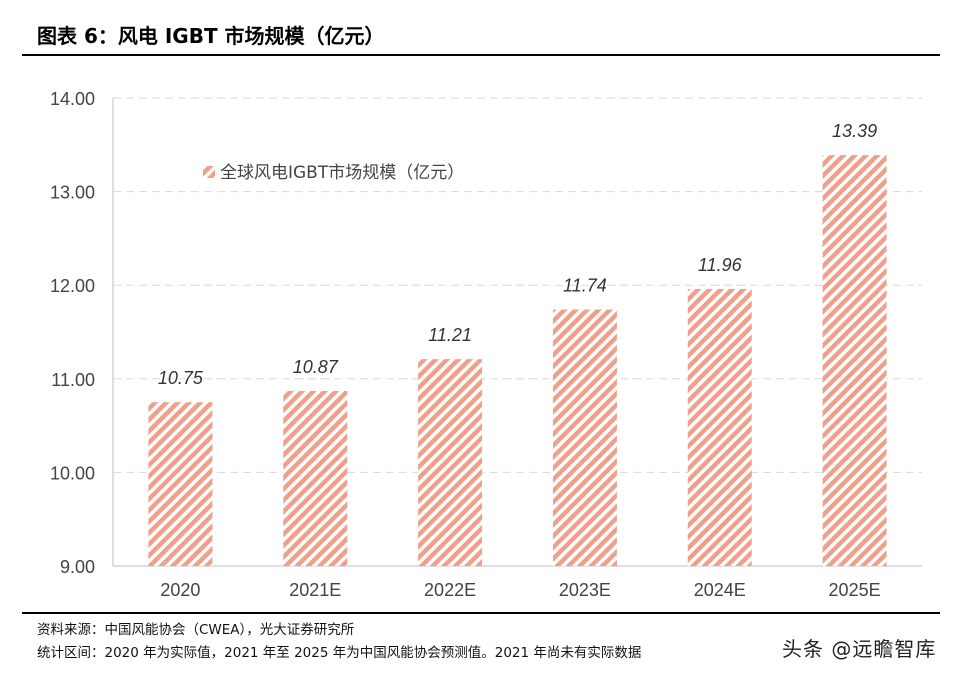  I want to click on figure-title: 图表 6：风电 IGBT 市场规模（亿元）, so click(211, 36).